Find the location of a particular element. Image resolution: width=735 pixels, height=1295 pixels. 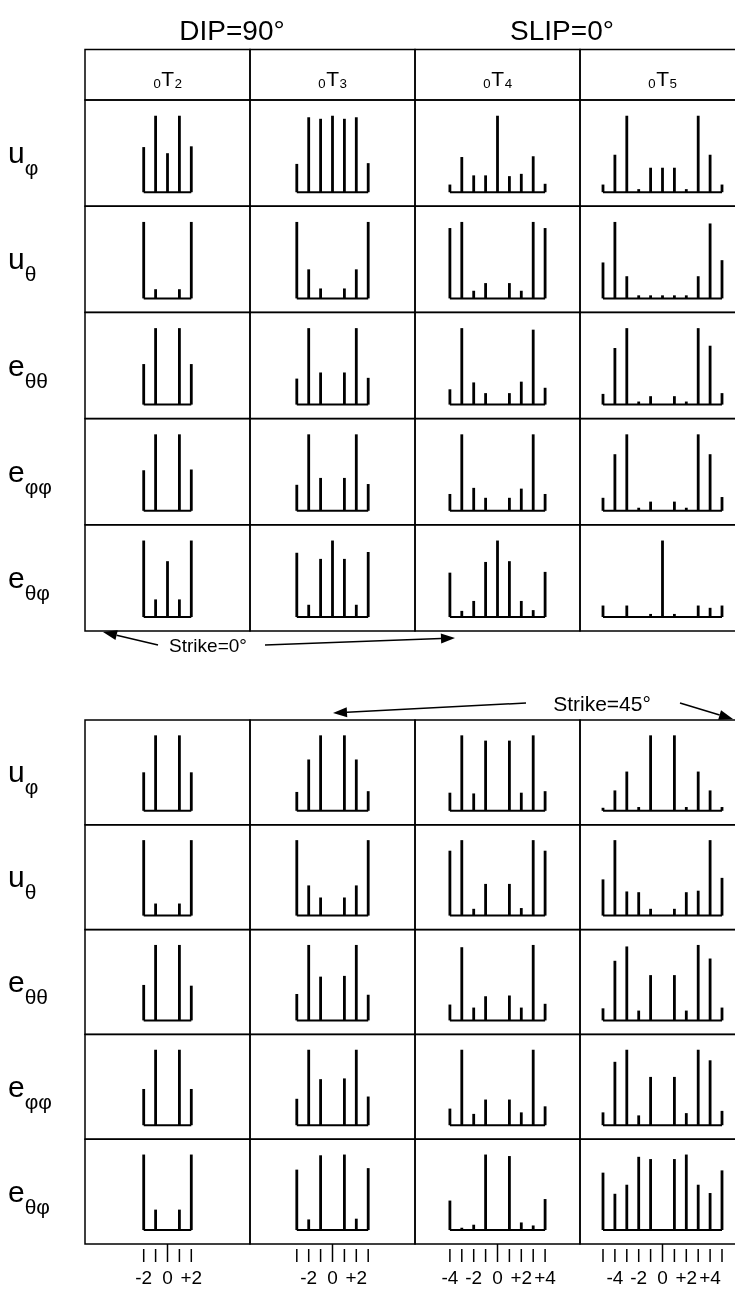

chart-title: ₀T₅ is located at coordinates (662, 78).